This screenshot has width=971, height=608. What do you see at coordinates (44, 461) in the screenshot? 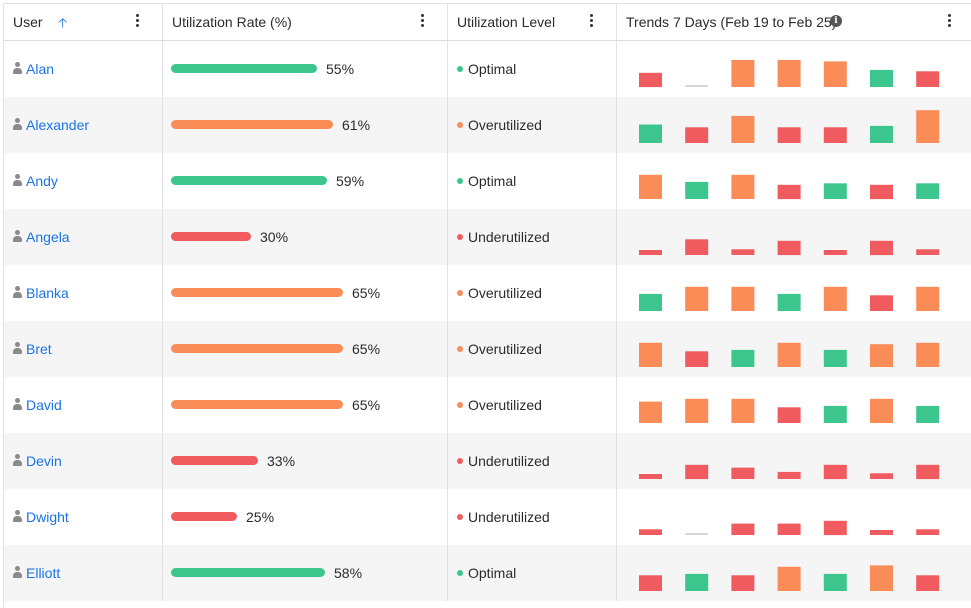
I see `user-name-link: Devin` at bounding box center [44, 461].